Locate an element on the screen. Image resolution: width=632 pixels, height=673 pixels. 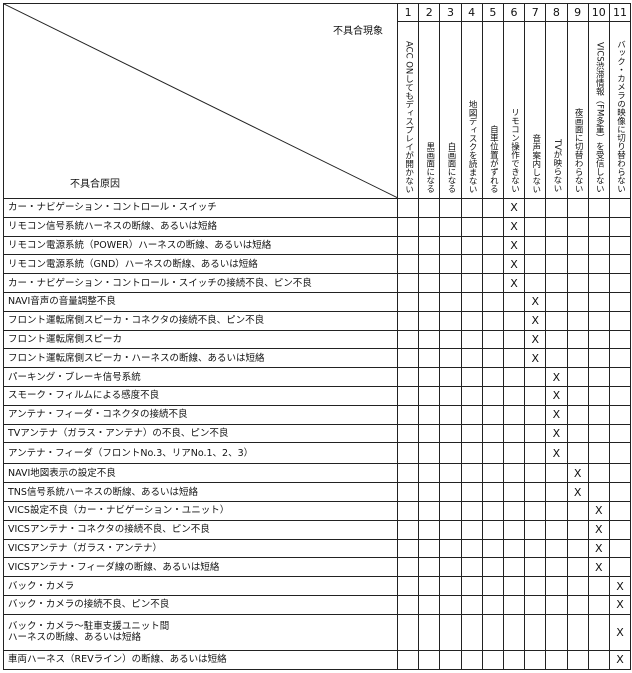
symptom-label: VICS渋滞情報（FM多重）を受信しない is located at coordinates (599, 117).